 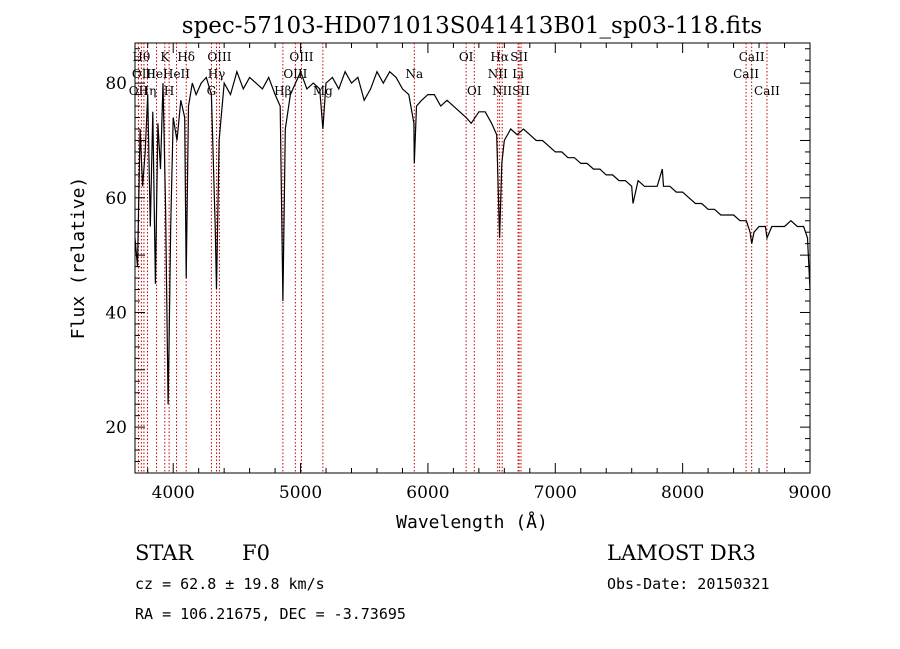 I want to click on spectral-line-label-11: OIII, so click(x=219, y=57).